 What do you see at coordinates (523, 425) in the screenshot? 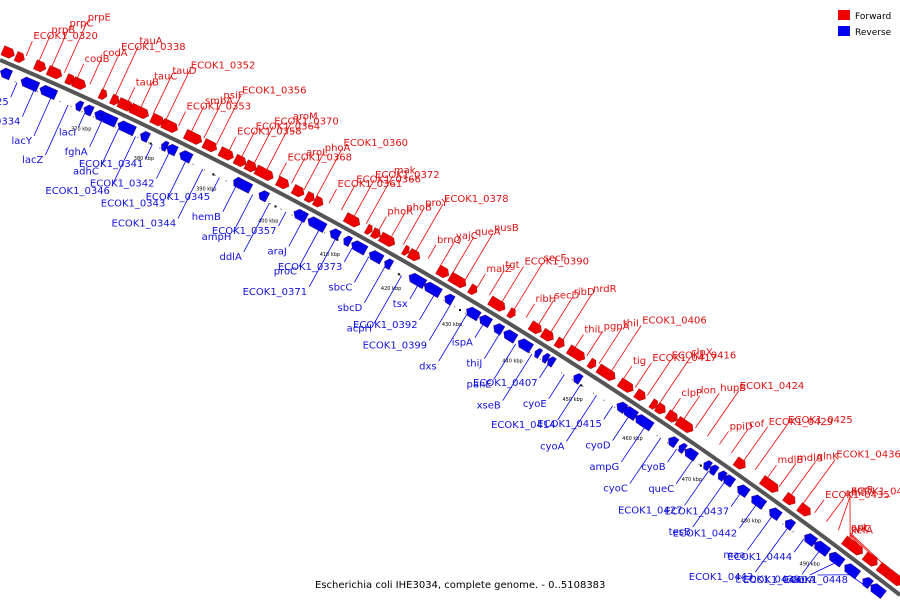
I see `reverse-gene-label: ECOK1_0414` at bounding box center [523, 425].